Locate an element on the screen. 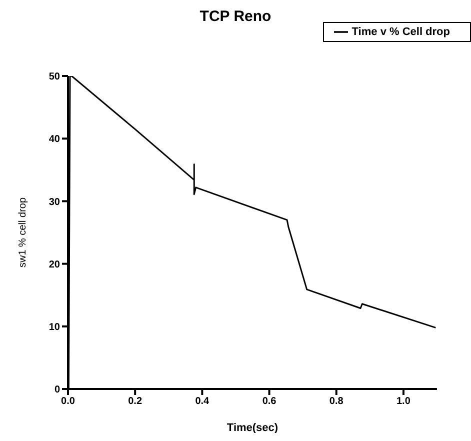 This screenshot has height=441, width=471. y-tick-label: 30 is located at coordinates (54, 202).